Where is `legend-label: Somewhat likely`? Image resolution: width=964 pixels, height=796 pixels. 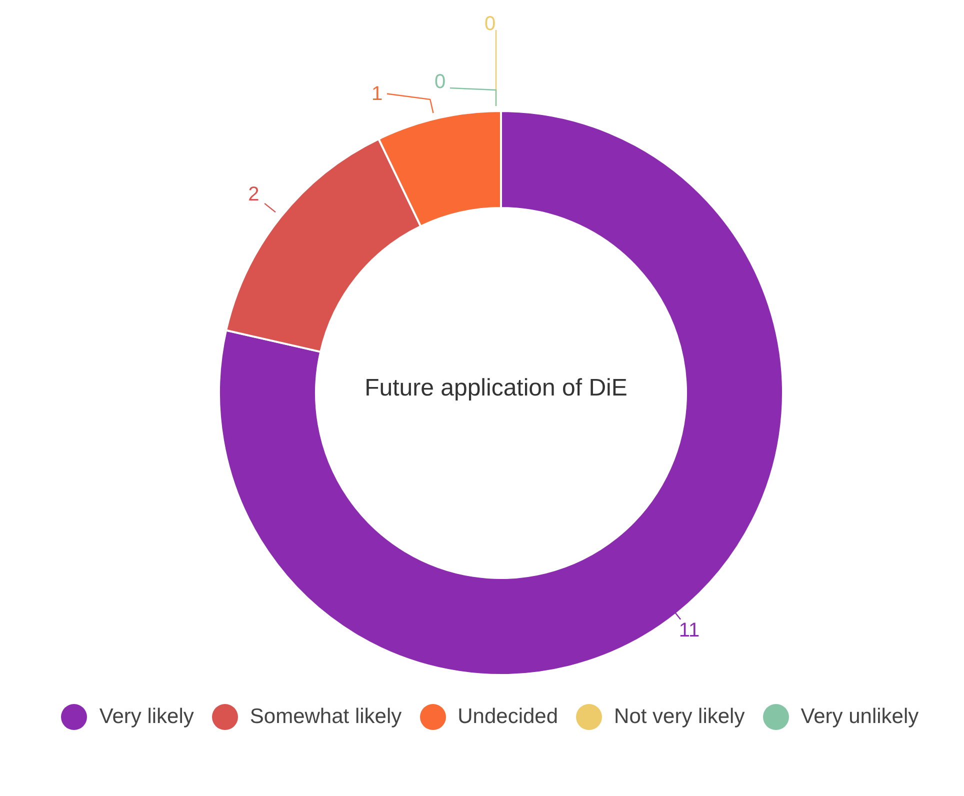 legend-label: Somewhat likely is located at coordinates (326, 717).